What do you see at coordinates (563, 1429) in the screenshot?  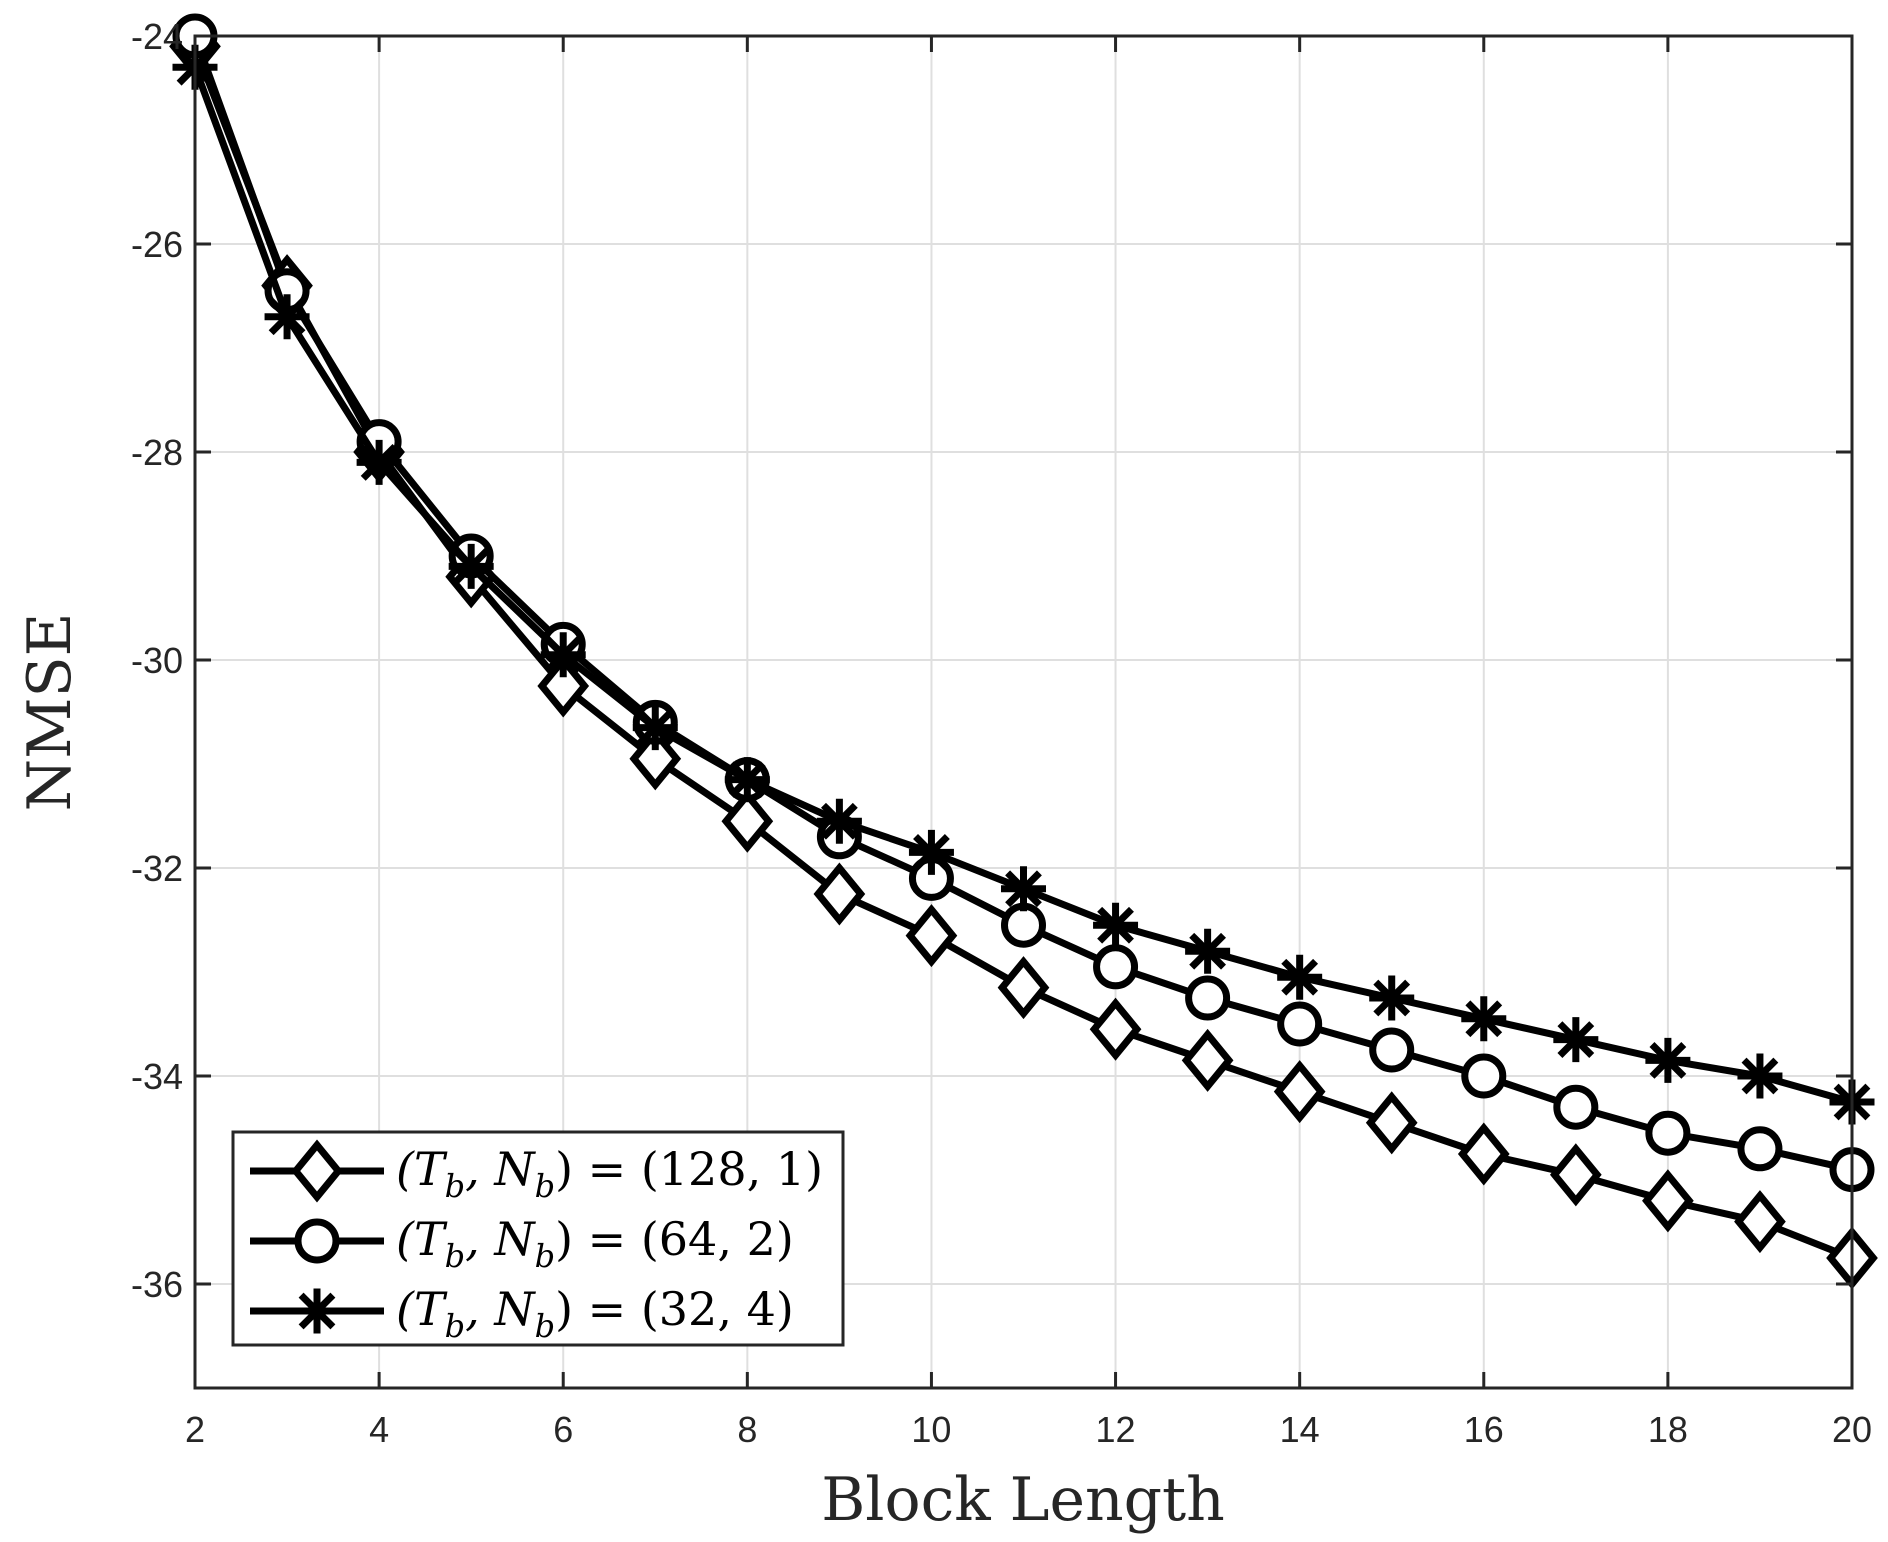 I see `x-tick-label: 6` at bounding box center [563, 1429].